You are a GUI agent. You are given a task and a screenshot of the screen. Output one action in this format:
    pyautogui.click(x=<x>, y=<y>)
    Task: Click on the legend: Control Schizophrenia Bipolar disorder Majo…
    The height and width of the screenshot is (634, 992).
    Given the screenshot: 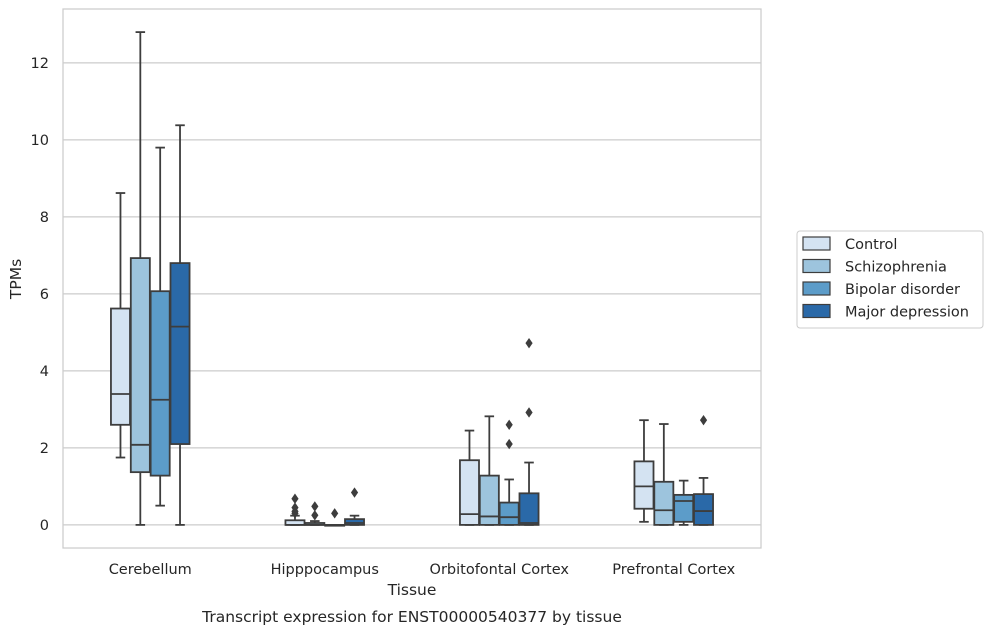 What is the action you would take?
    pyautogui.click(x=890, y=279)
    